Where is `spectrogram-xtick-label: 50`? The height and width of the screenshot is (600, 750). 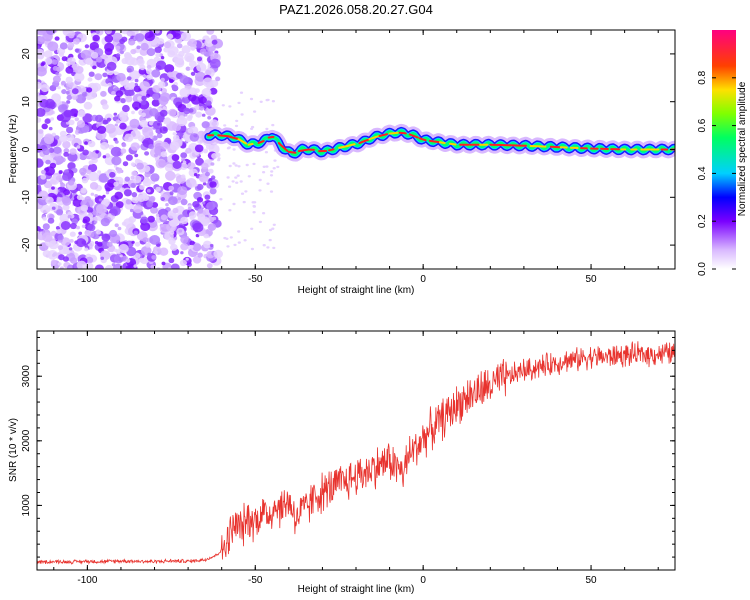
spectrogram-xtick-label: 50 is located at coordinates (591, 279).